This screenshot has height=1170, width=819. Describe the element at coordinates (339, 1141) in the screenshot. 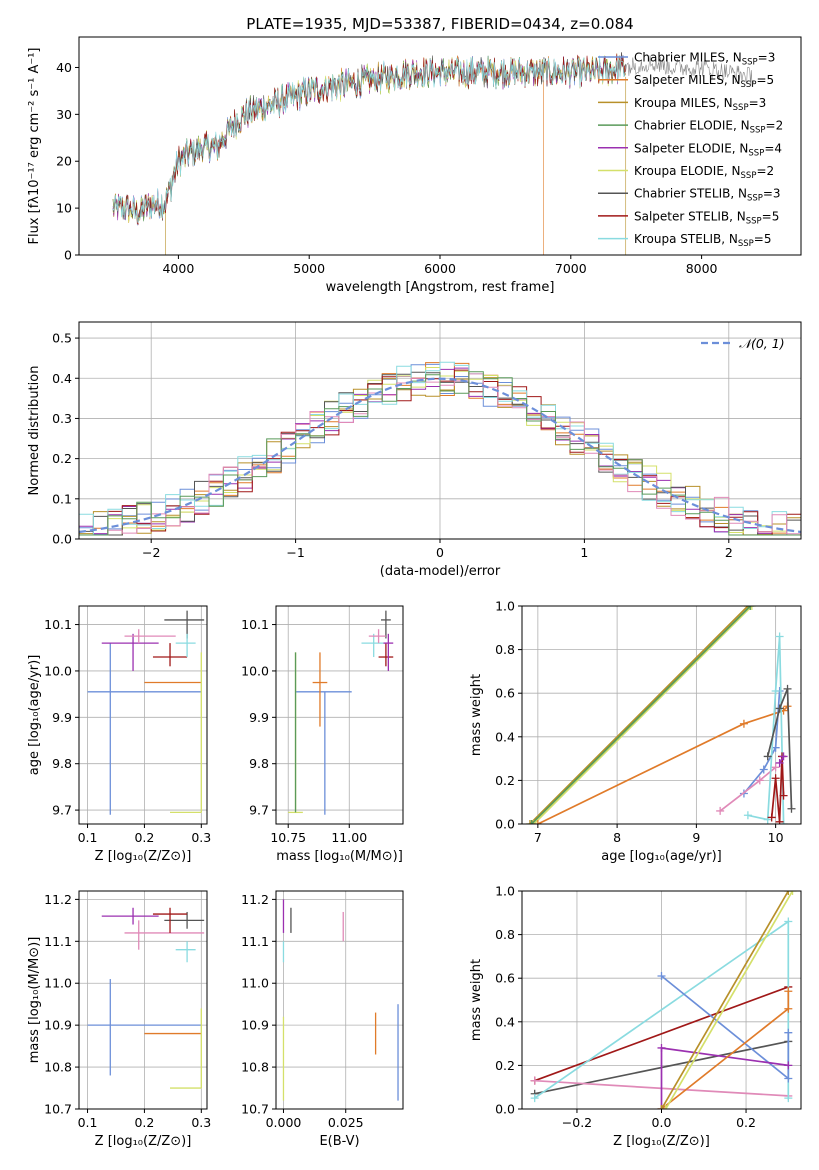

I see `x-axis-label: E(B-V)` at that location.